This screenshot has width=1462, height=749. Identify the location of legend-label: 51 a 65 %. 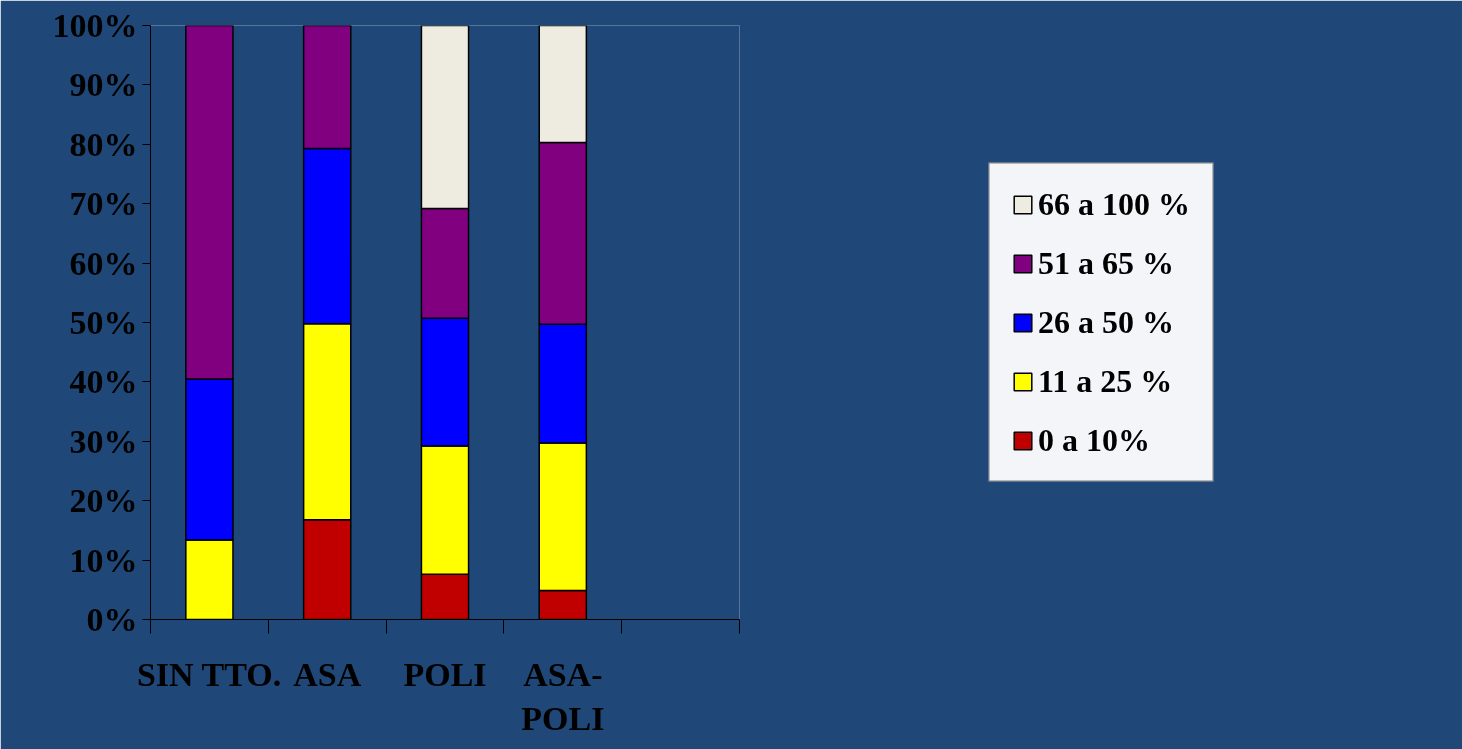
(1106, 263).